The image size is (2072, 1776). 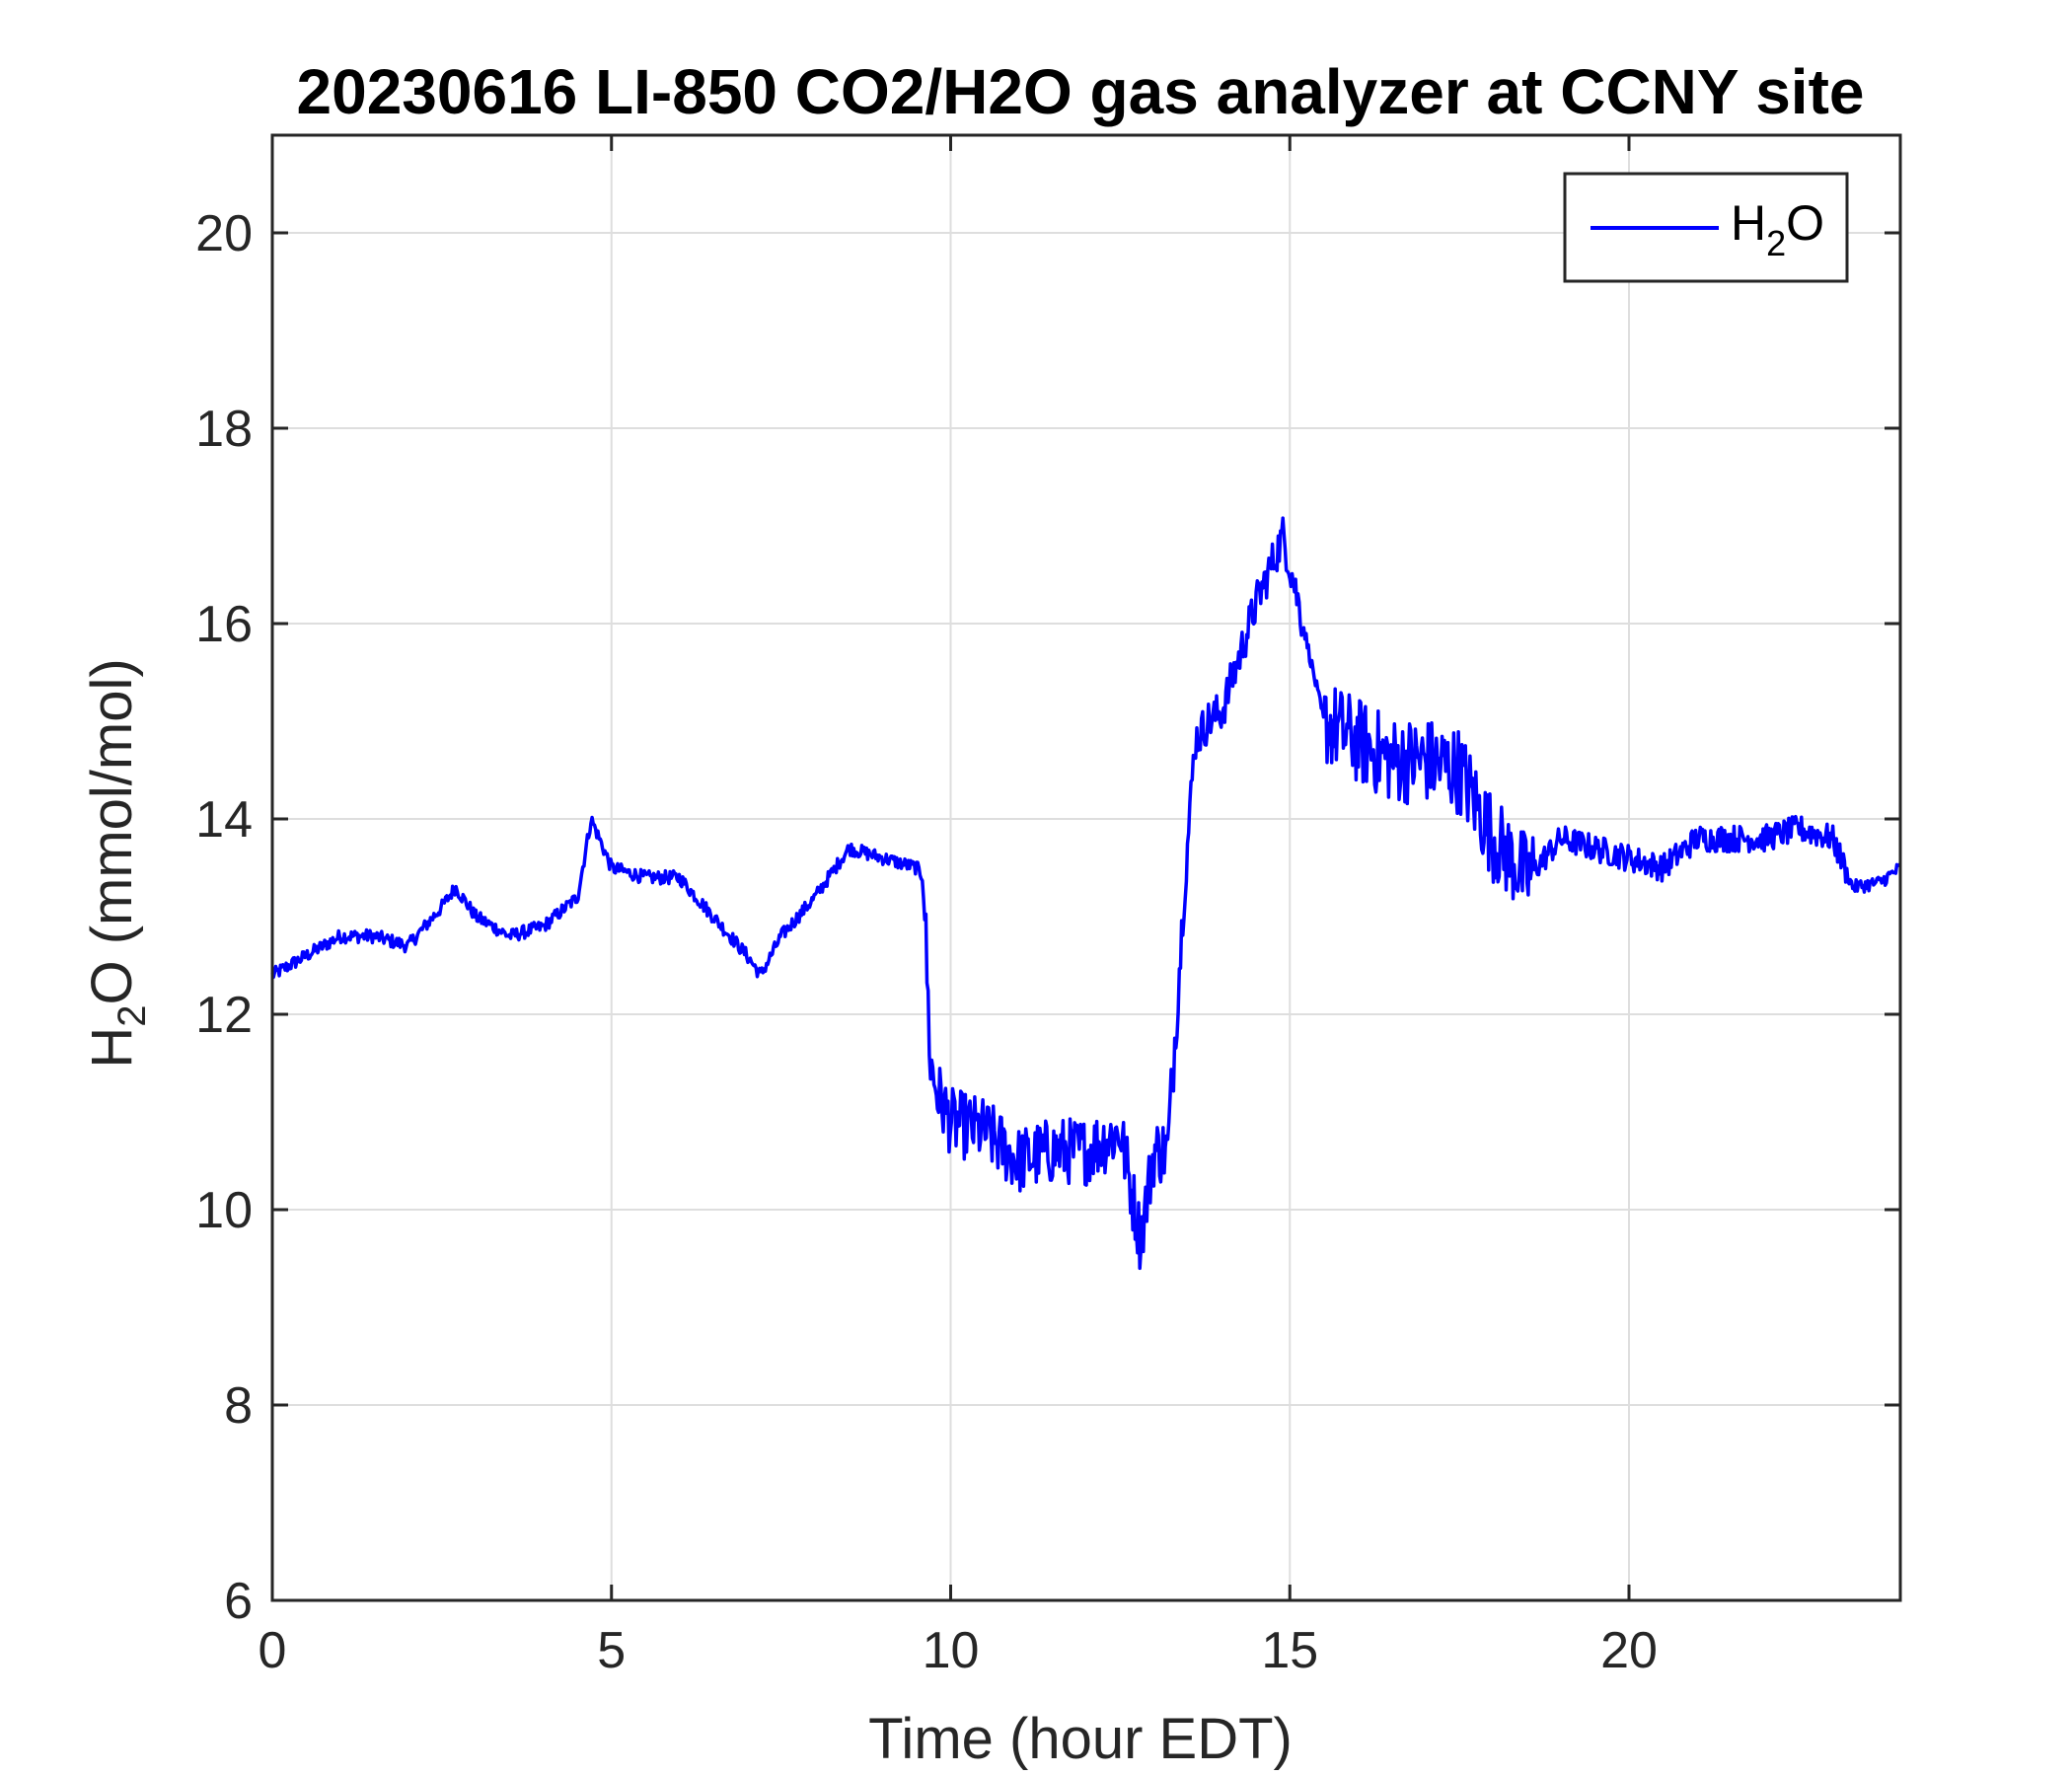 I want to click on x-tick-label: 10, so click(x=952, y=1651).